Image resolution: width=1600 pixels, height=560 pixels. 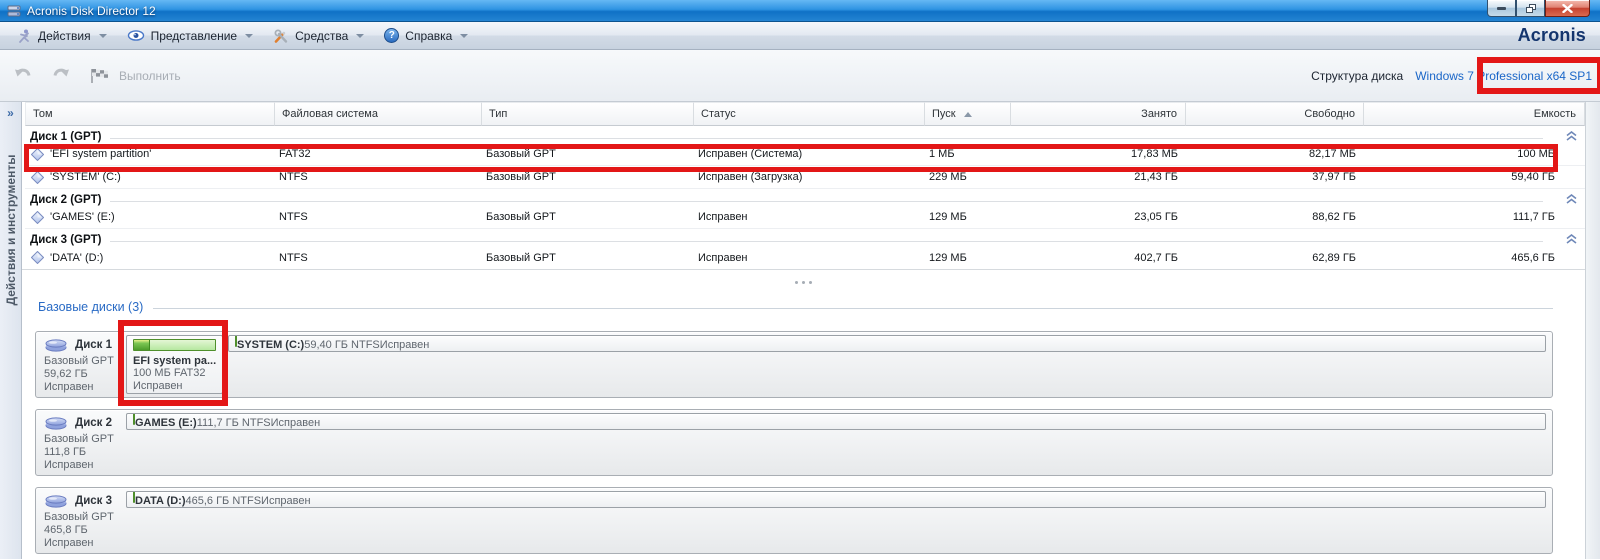 I want to click on redo-button, so click(x=61, y=75).